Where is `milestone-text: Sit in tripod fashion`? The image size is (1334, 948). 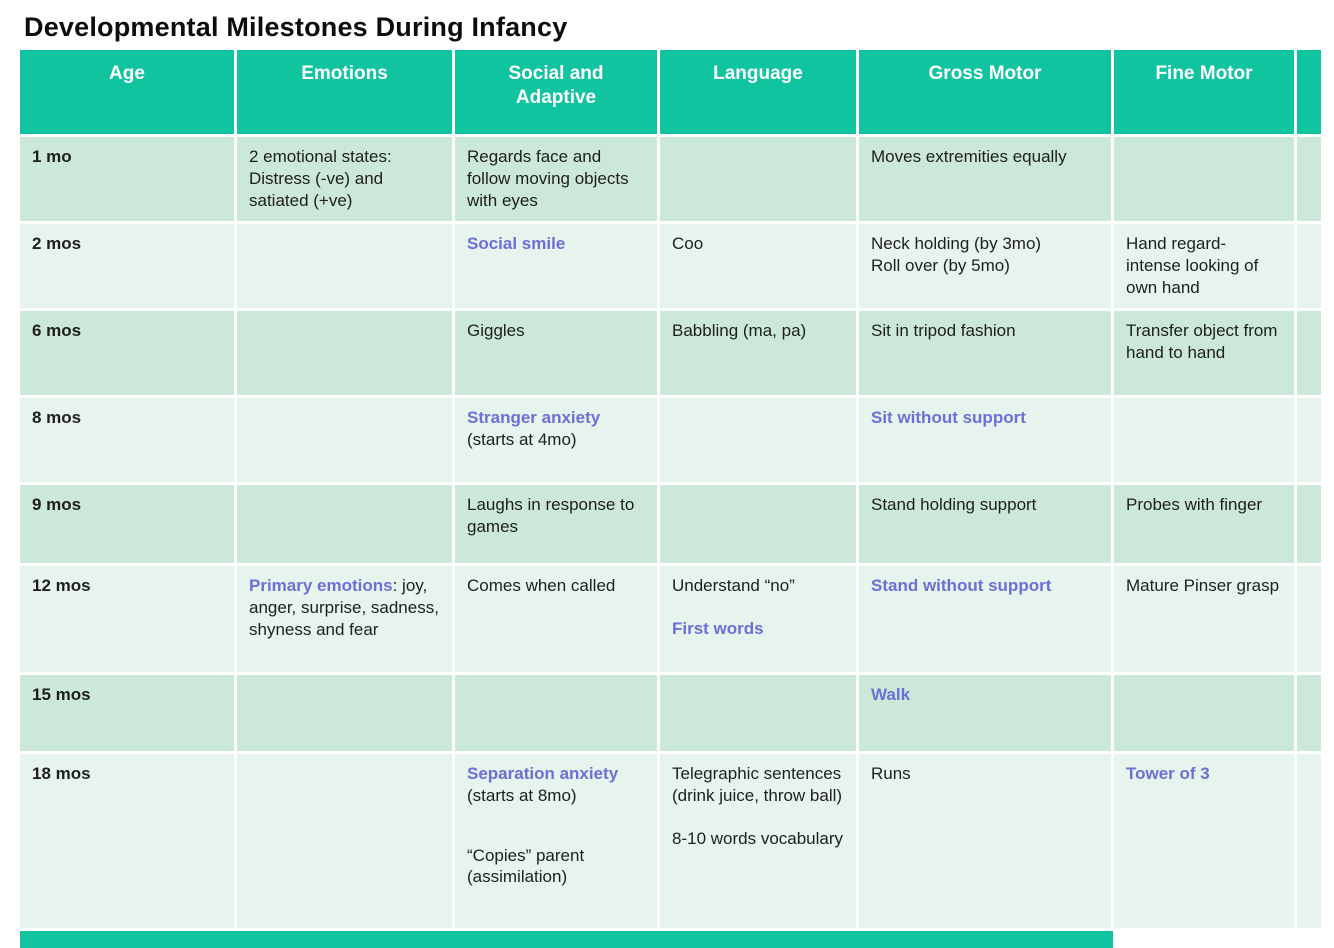 milestone-text: Sit in tripod fashion is located at coordinates (943, 330).